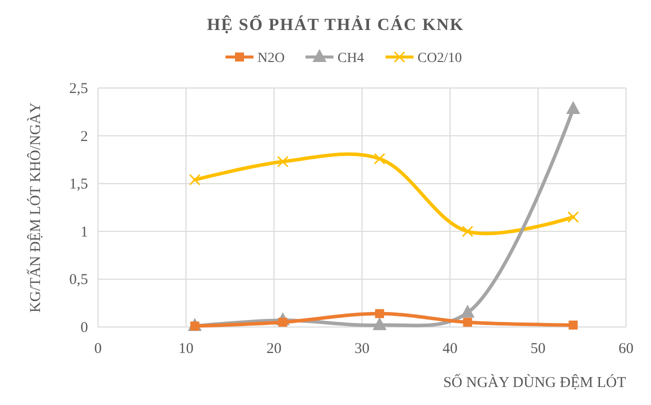 Image resolution: width=651 pixels, height=405 pixels. Describe the element at coordinates (534, 382) in the screenshot. I see `x-axis-title: SỐ NGÀY DÙNG ĐỆM LÓT` at that location.